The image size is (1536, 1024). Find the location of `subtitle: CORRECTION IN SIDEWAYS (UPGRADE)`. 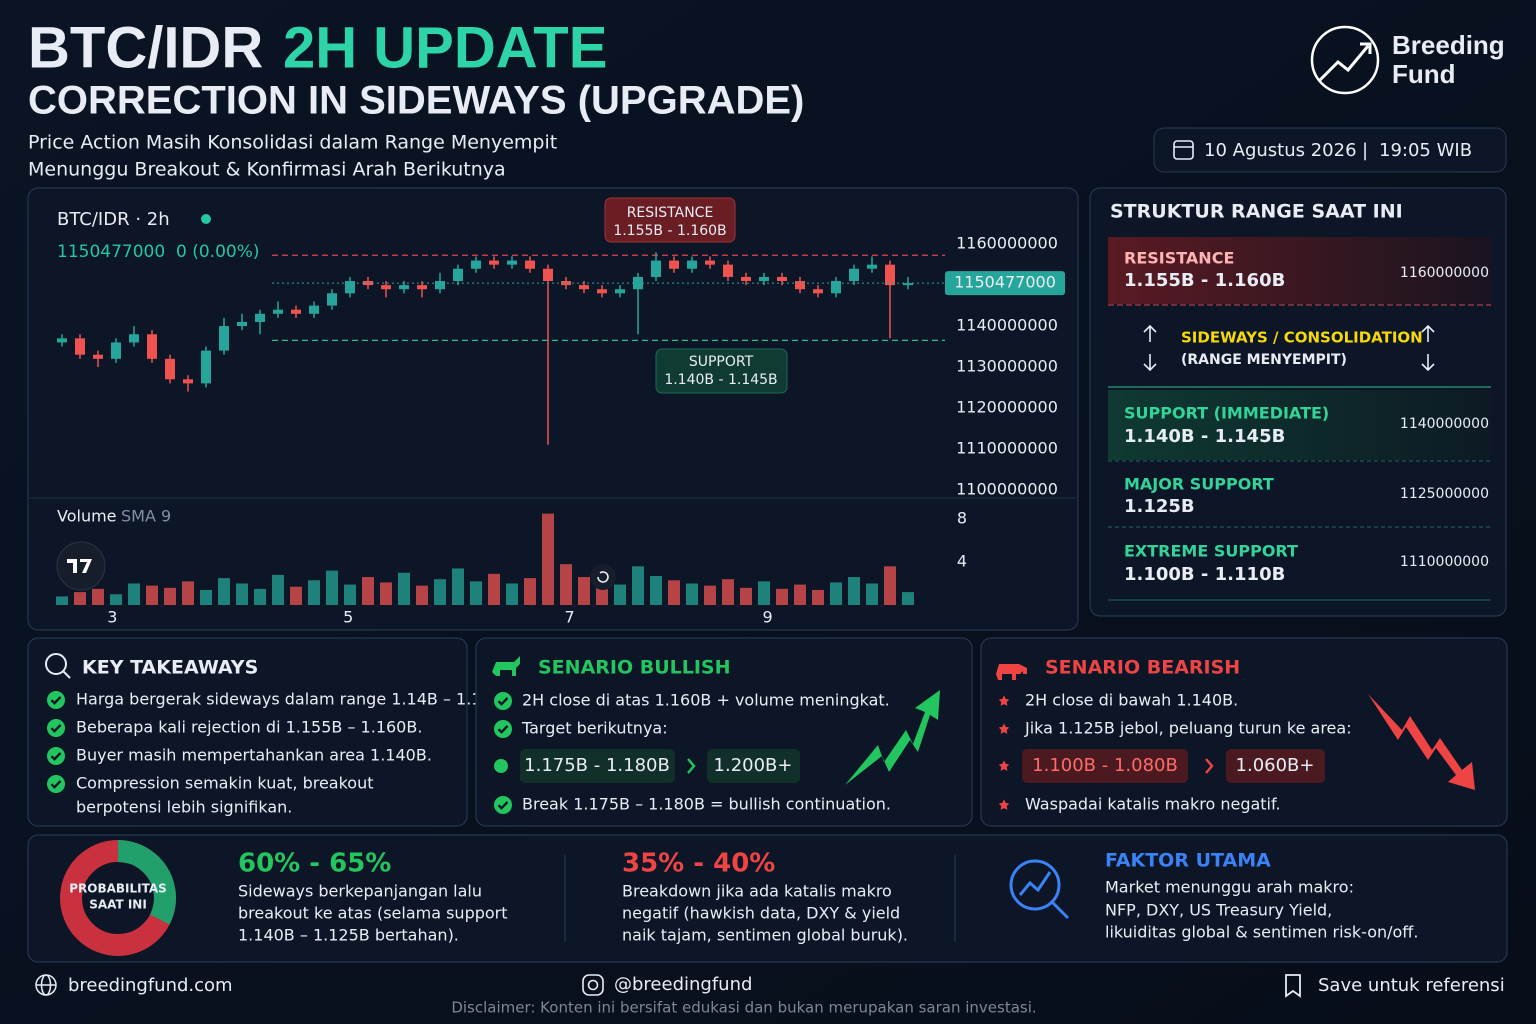

subtitle: CORRECTION IN SIDEWAYS (UPGRADE) is located at coordinates (416, 101).